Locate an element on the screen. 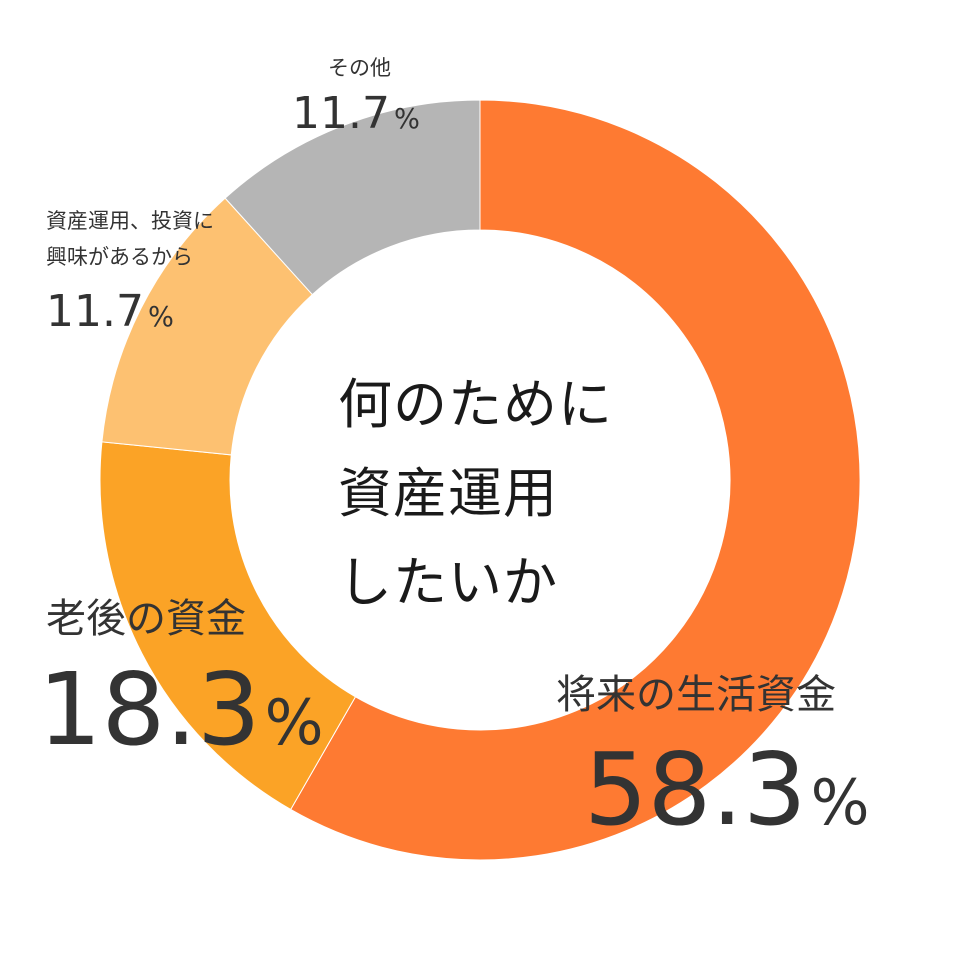 The image size is (960, 960). value-number: 18.3 is located at coordinates (149, 709).